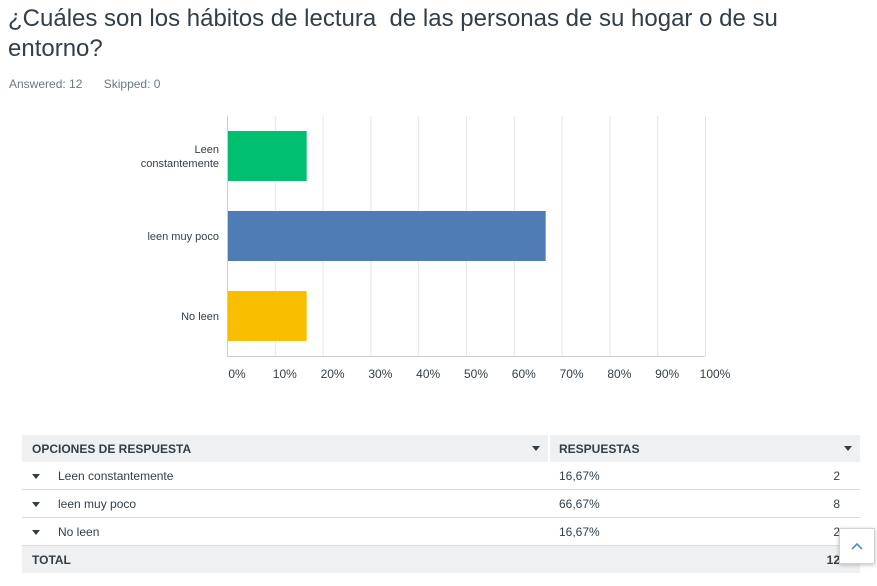  I want to click on table-row: leen muy poco 66,67% 8, so click(441, 504).